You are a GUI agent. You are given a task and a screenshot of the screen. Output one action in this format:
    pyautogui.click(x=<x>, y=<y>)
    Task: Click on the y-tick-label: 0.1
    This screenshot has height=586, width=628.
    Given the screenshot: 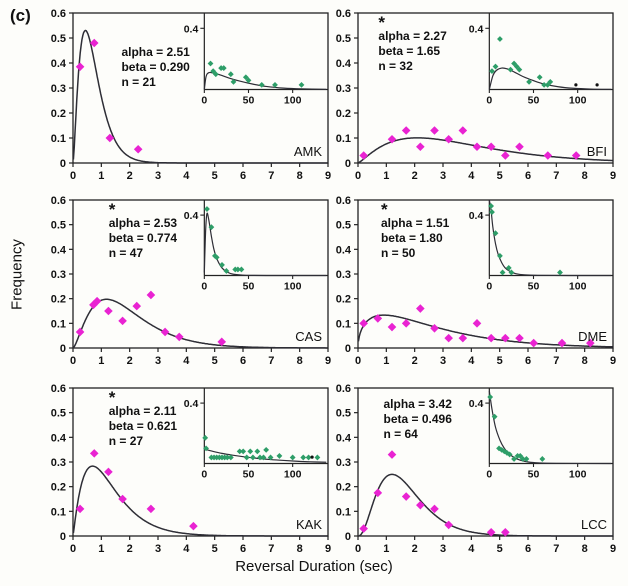 What is the action you would take?
    pyautogui.click(x=58, y=139)
    